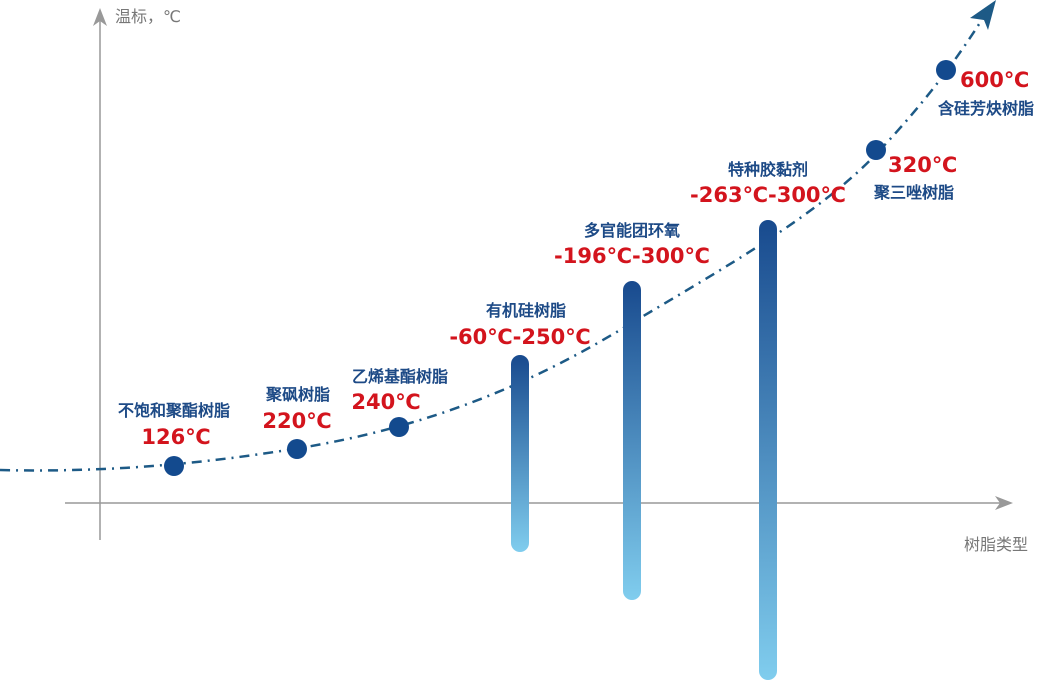 The height and width of the screenshot is (683, 1055). I want to click on point-name: 不饱和聚酯树脂, so click(174, 410).